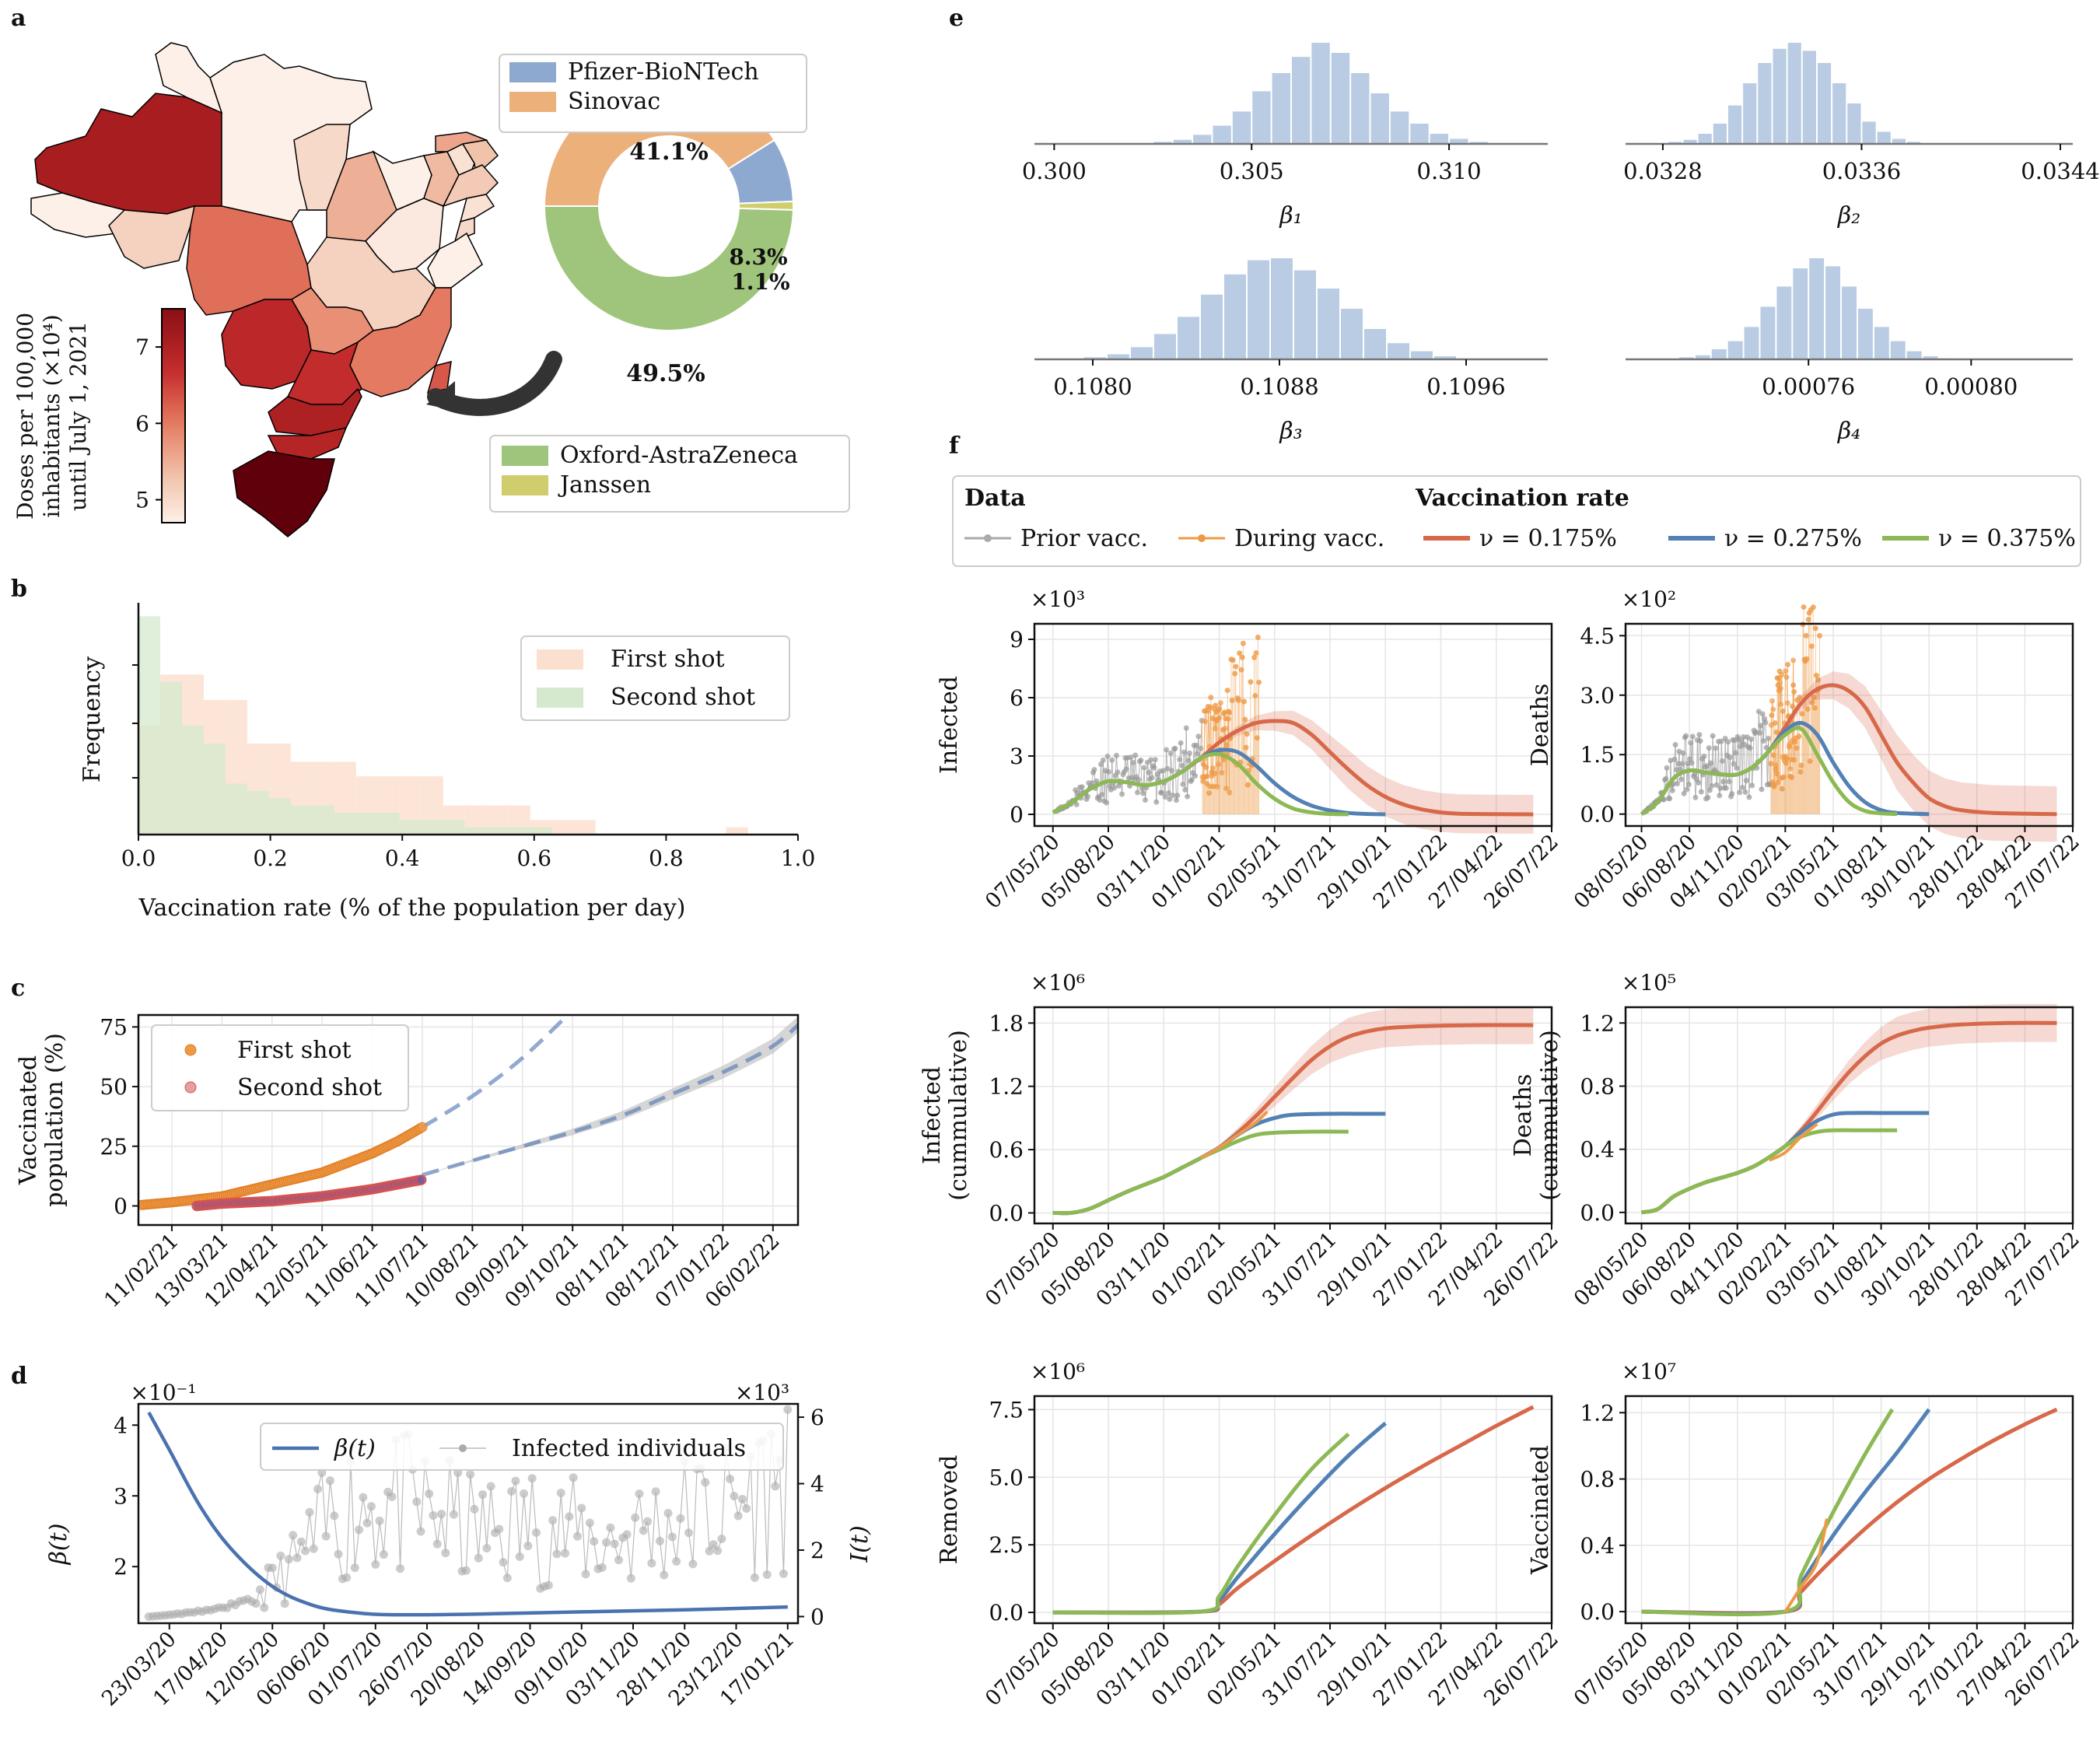 The image size is (2100, 1750). What do you see at coordinates (1808, 386) in the screenshot?
I see `x-tick-label: 0.00076` at bounding box center [1808, 386].